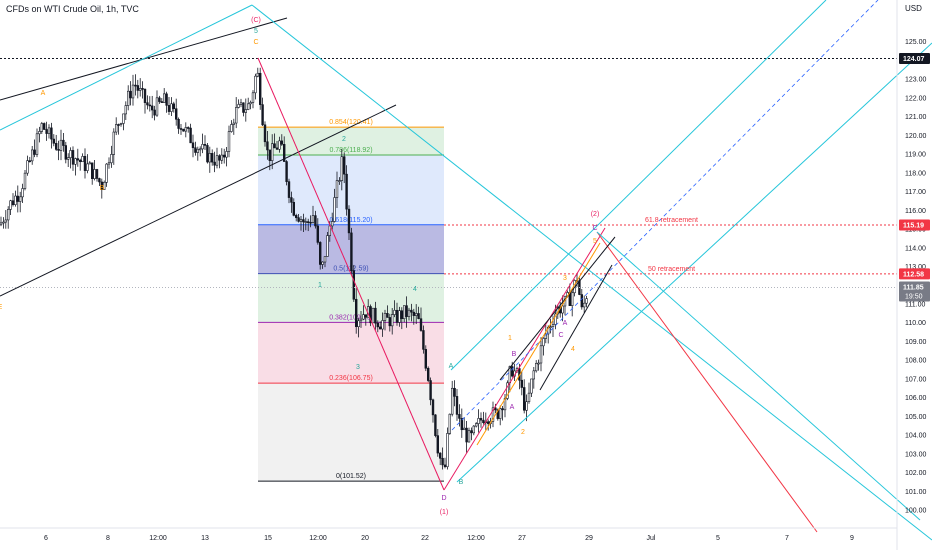  What do you see at coordinates (351, 476) in the screenshot?
I see `fib-level-label: 0(101.52)` at bounding box center [351, 476].